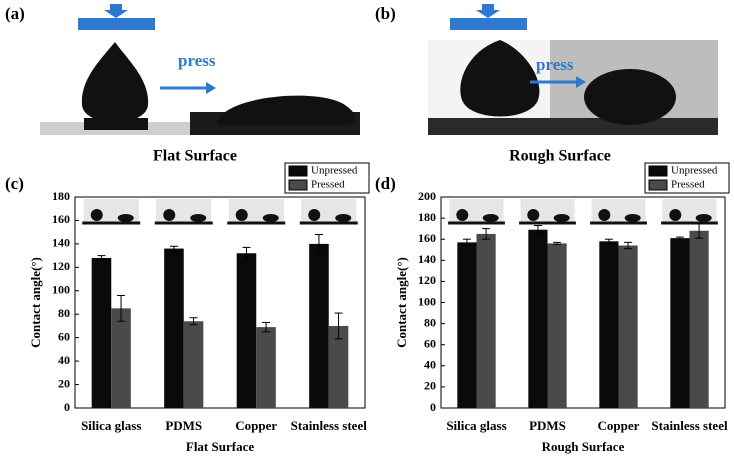 Image resolution: width=734 pixels, height=460 pixels. I want to click on x-axis-label: Flat Surface, so click(220, 446).